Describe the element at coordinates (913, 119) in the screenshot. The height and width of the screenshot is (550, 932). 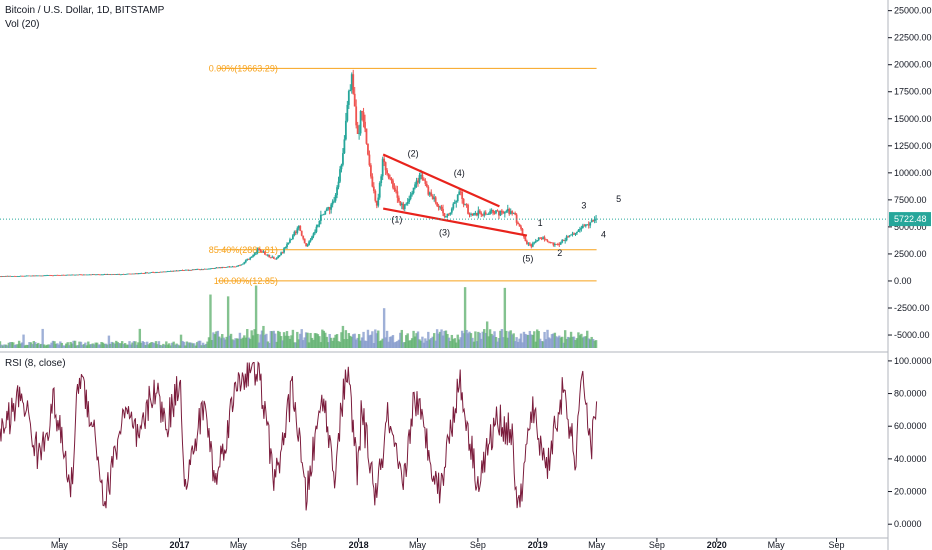
I see `price-axis-tick-label: 15000.00` at that location.